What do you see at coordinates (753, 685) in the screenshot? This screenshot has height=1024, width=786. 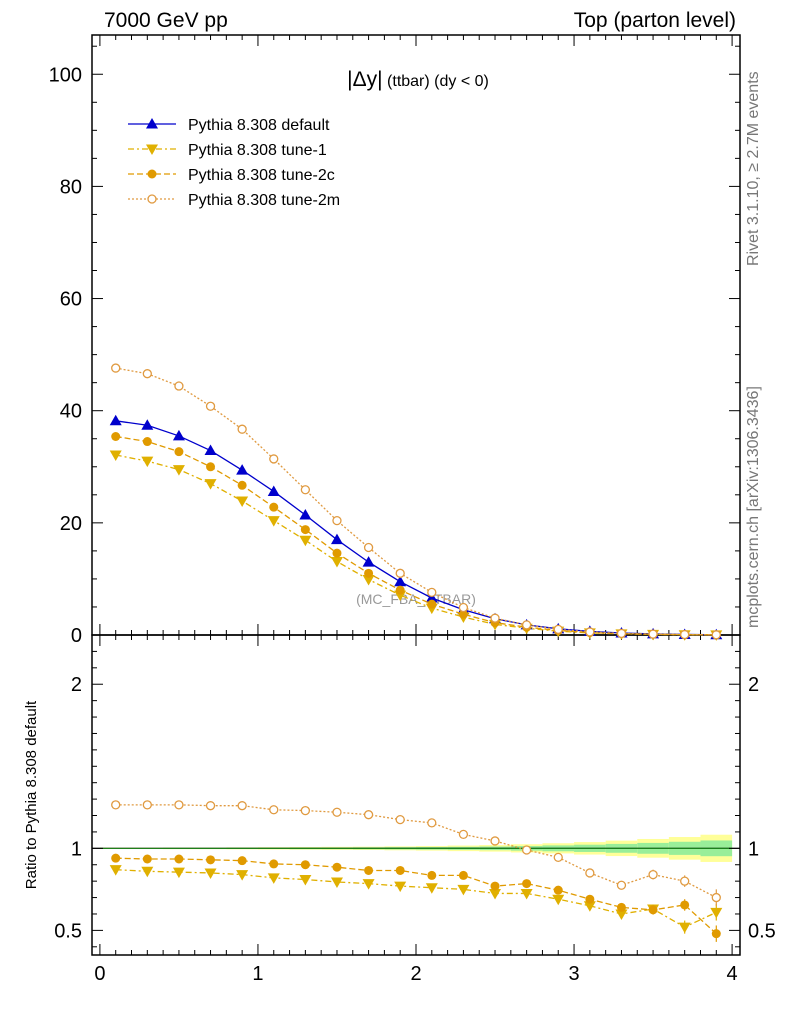 I see `ratio-y-tick-label-right: 2` at bounding box center [753, 685].